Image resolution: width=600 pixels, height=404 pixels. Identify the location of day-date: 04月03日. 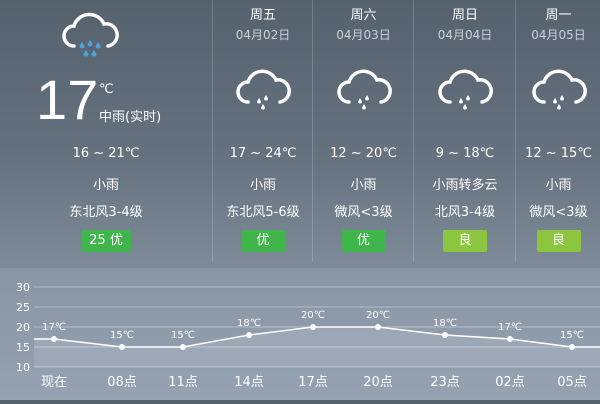
(363, 35).